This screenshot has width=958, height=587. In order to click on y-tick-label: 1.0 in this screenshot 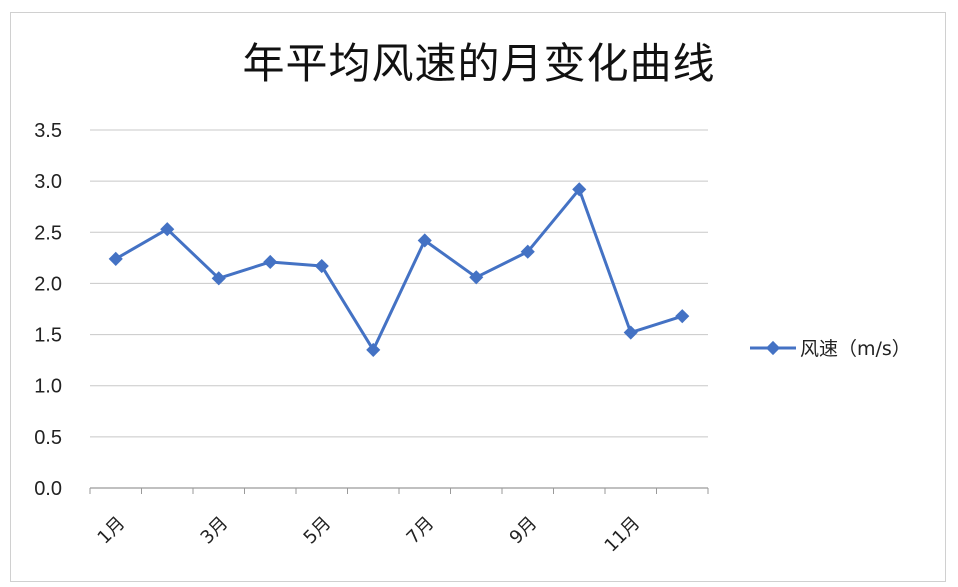, I will do `click(48, 387)`.